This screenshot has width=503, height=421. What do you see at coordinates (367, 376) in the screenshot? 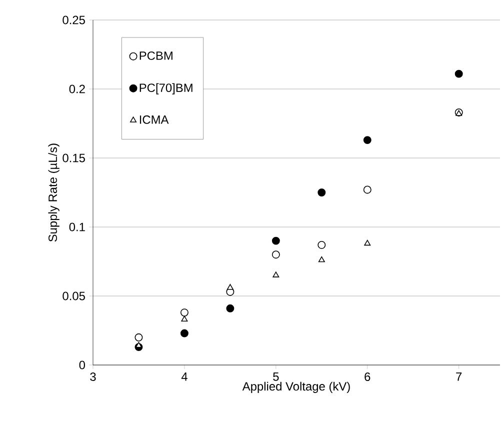
I see `x-tick-label: 6` at bounding box center [367, 376].